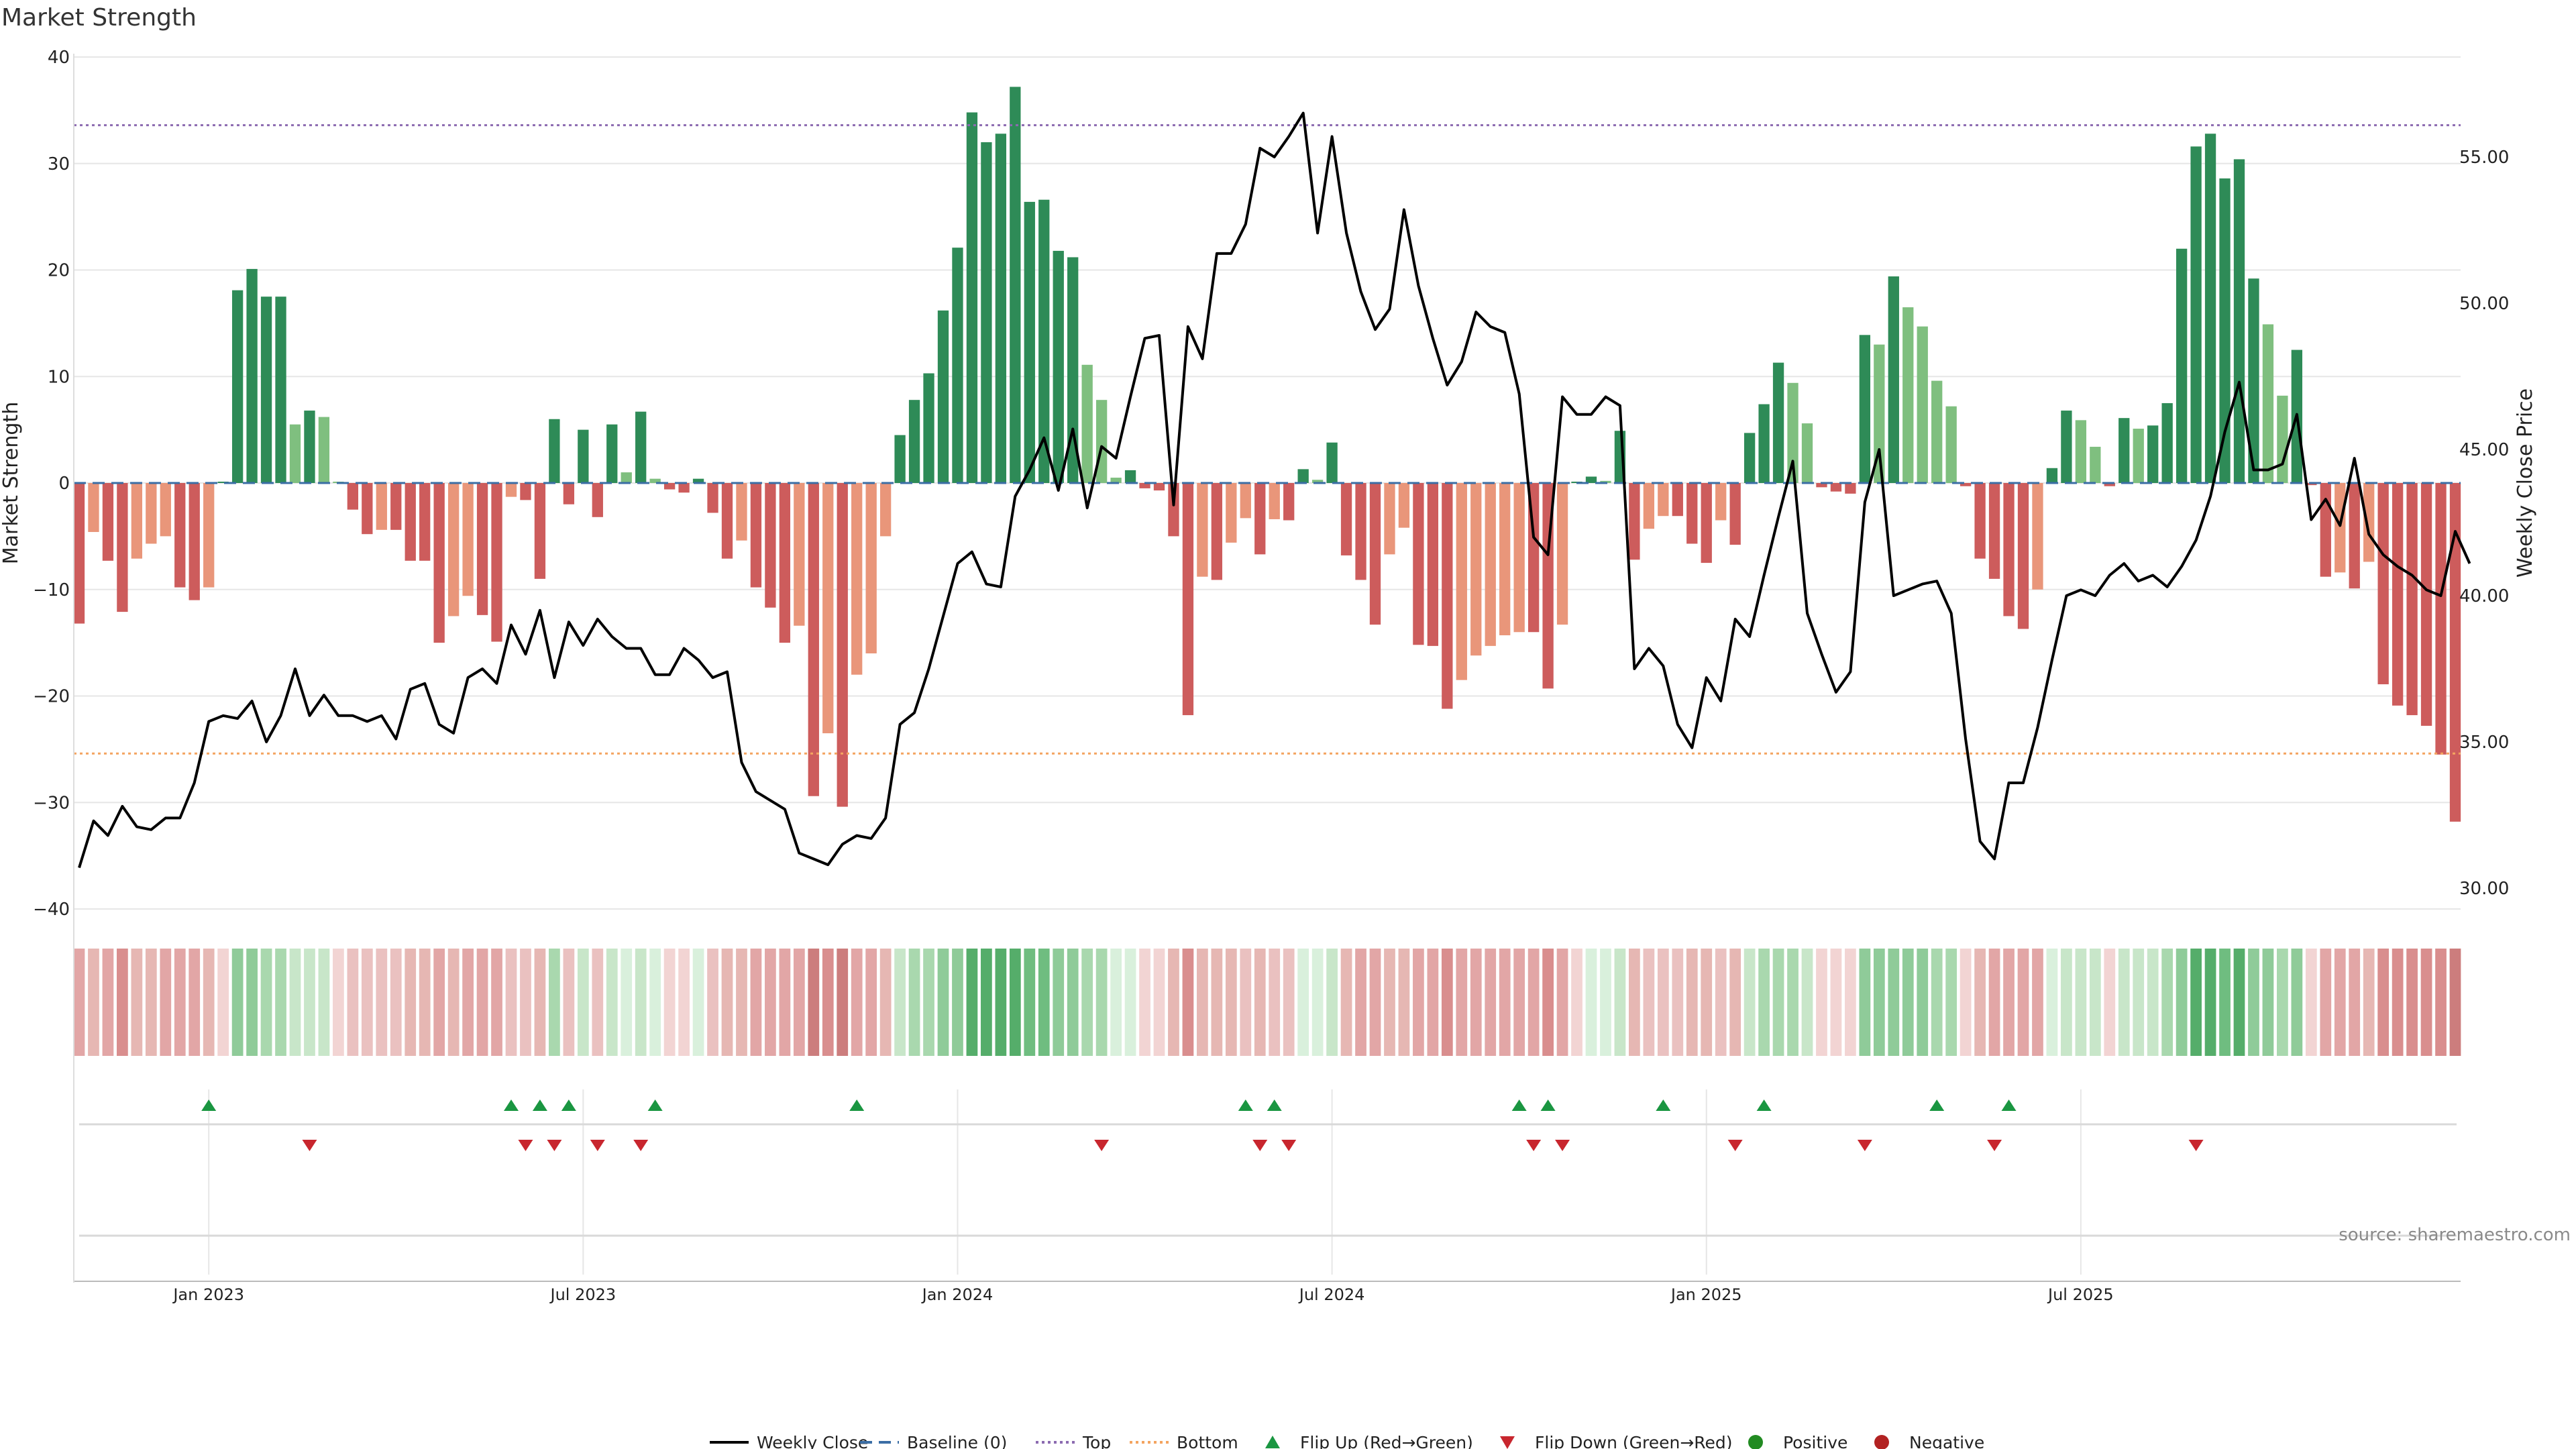 The width and height of the screenshot is (2576, 1449). What do you see at coordinates (59, 377) in the screenshot?
I see `y-tick-label: 10` at bounding box center [59, 377].